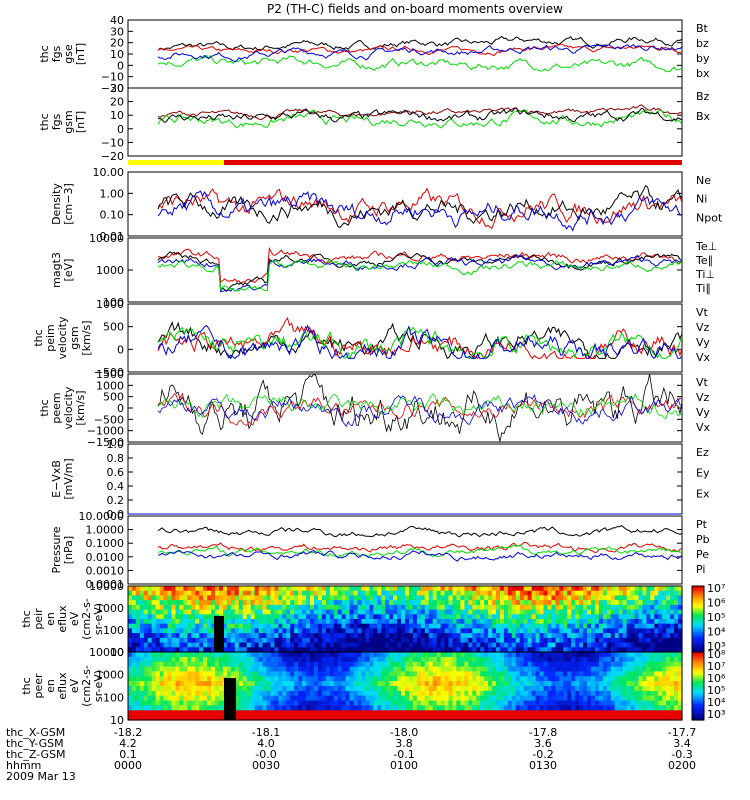 This screenshot has height=800, width=750. Describe the element at coordinates (543, 743) in the screenshot. I see `footer-y_gsm-3: 3.6` at that location.